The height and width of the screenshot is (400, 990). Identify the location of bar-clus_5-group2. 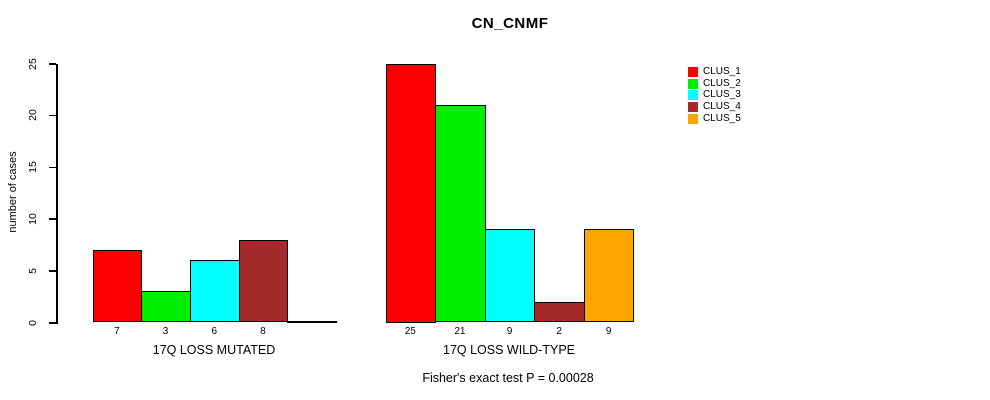
(609, 276).